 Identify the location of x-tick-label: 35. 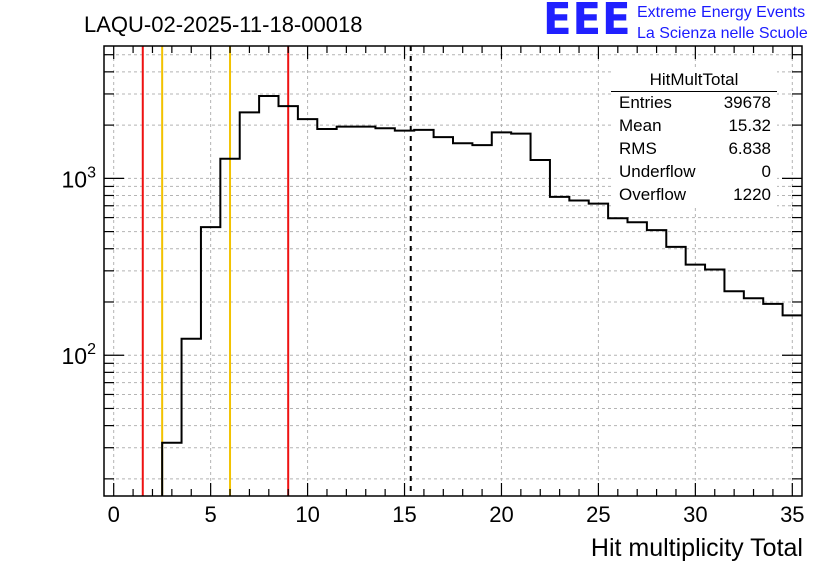
(792, 514).